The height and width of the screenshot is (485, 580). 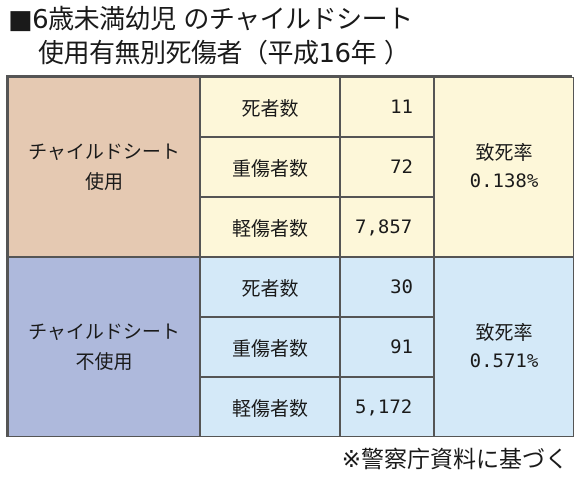 I want to click on fatality-rate-value: 0.138%, so click(x=504, y=181).